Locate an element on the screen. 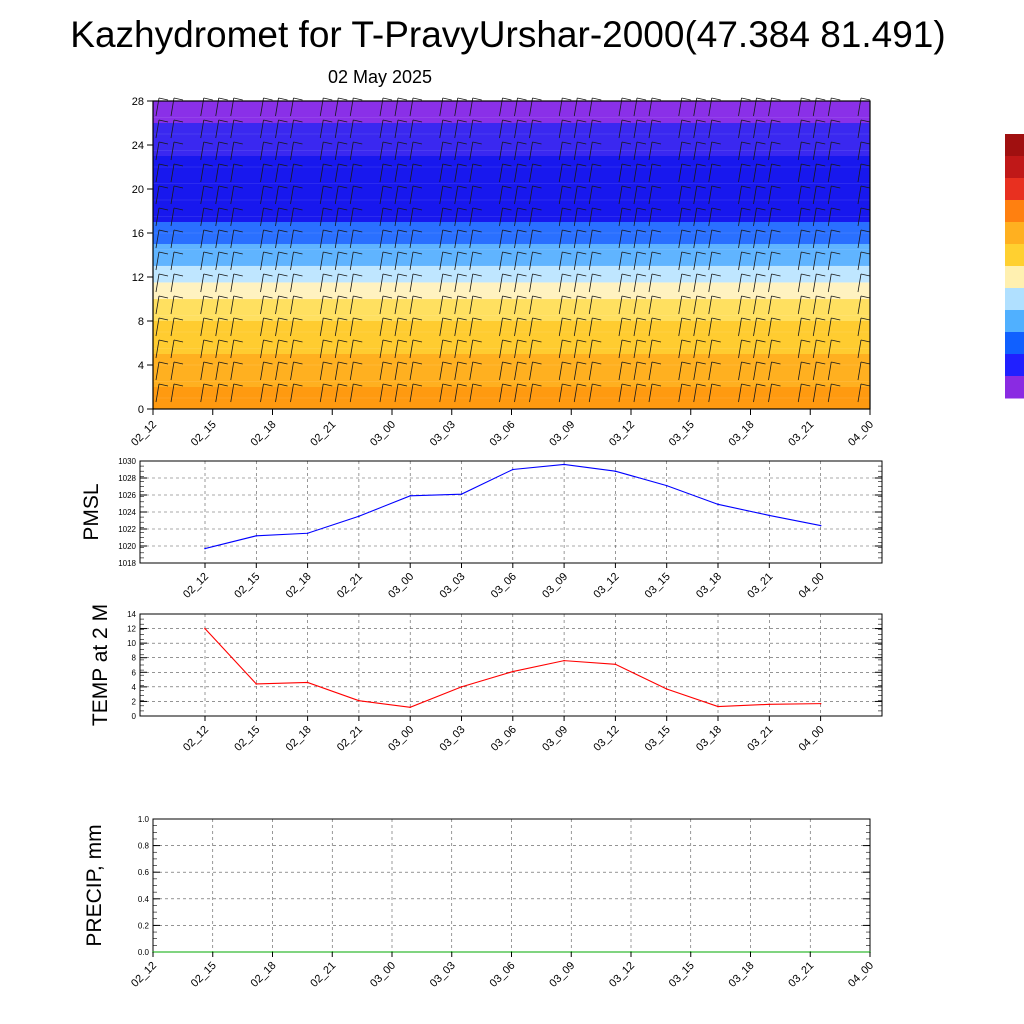 This screenshot has width=1024, height=1024. x-tick-label: 03_03 is located at coordinates (443, 975).